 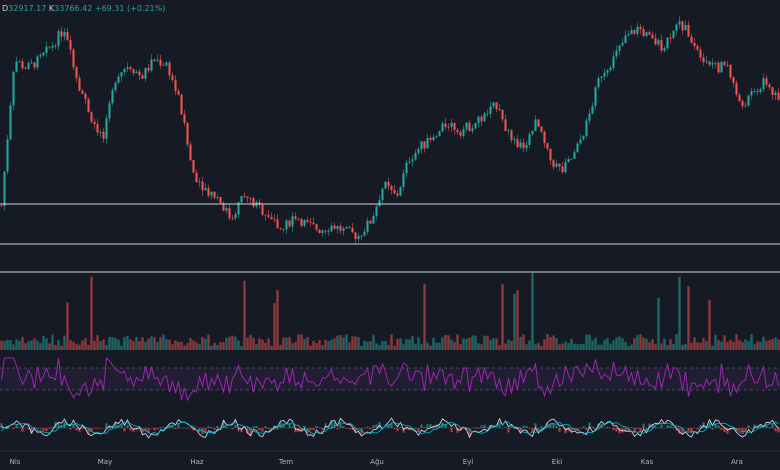 I want to click on x-tick-label: Tem, so click(x=285, y=462).